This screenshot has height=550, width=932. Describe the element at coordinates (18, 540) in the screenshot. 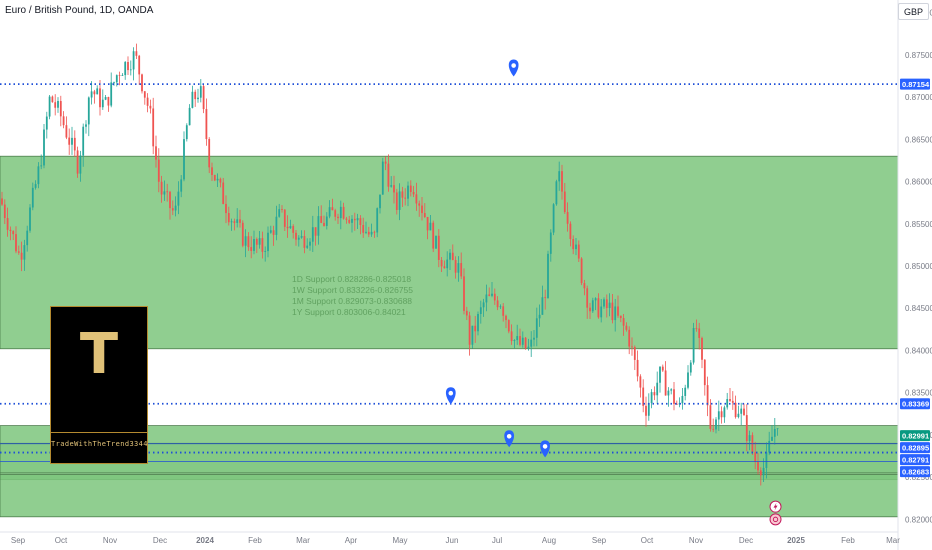

I see `x-tick-label: Sep` at that location.